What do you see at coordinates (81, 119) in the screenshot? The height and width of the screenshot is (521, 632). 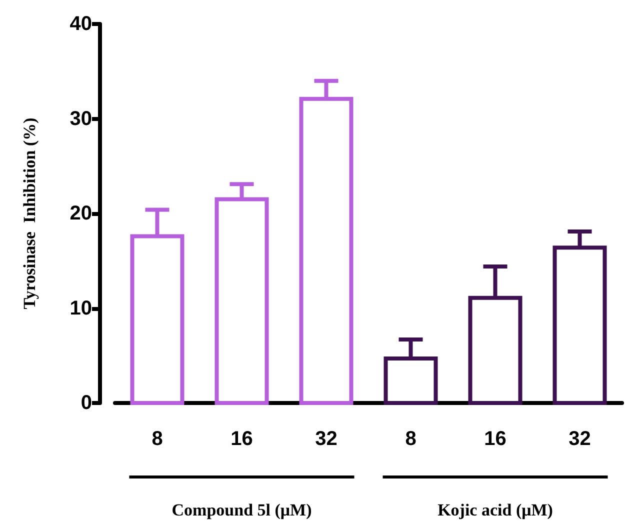 I see `y-tick-label: 30` at bounding box center [81, 119].